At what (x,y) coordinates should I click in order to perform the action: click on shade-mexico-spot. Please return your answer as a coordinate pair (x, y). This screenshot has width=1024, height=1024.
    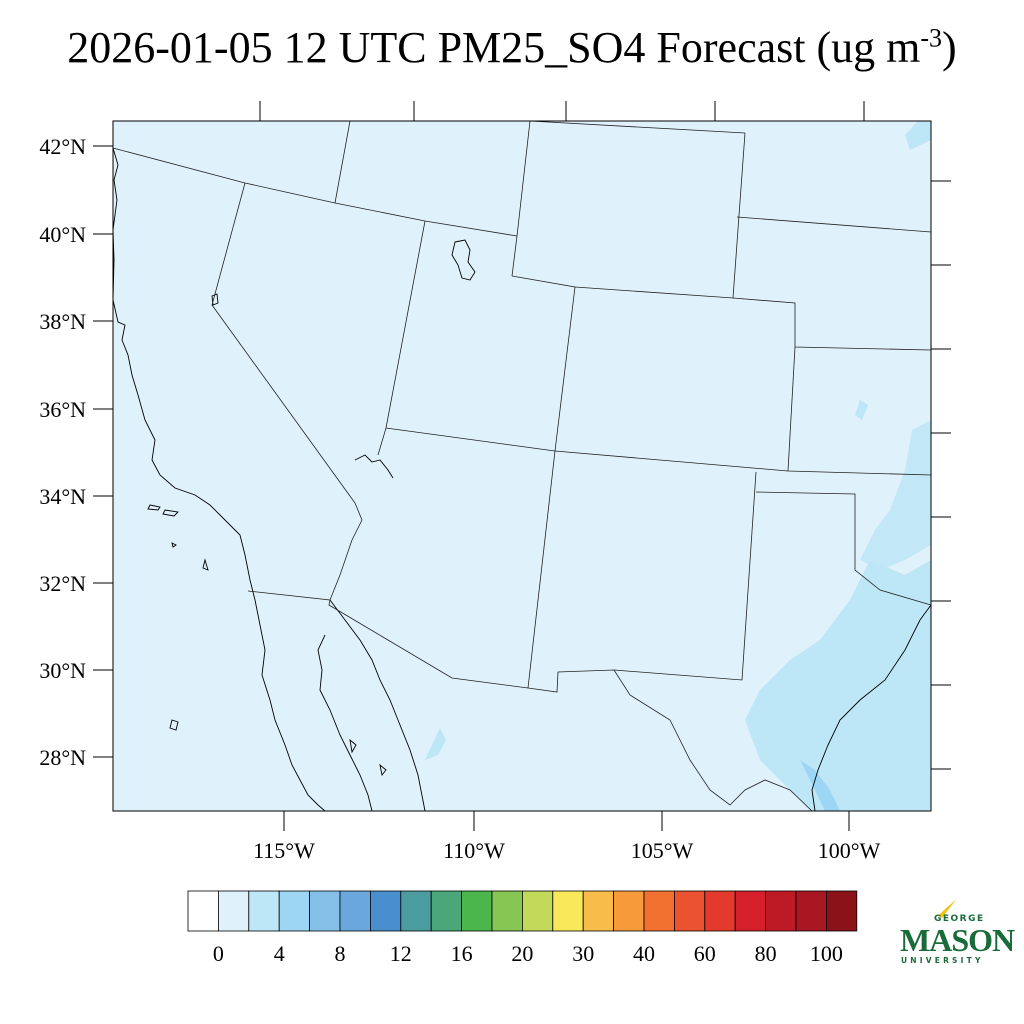
    Looking at the image, I should click on (435, 744).